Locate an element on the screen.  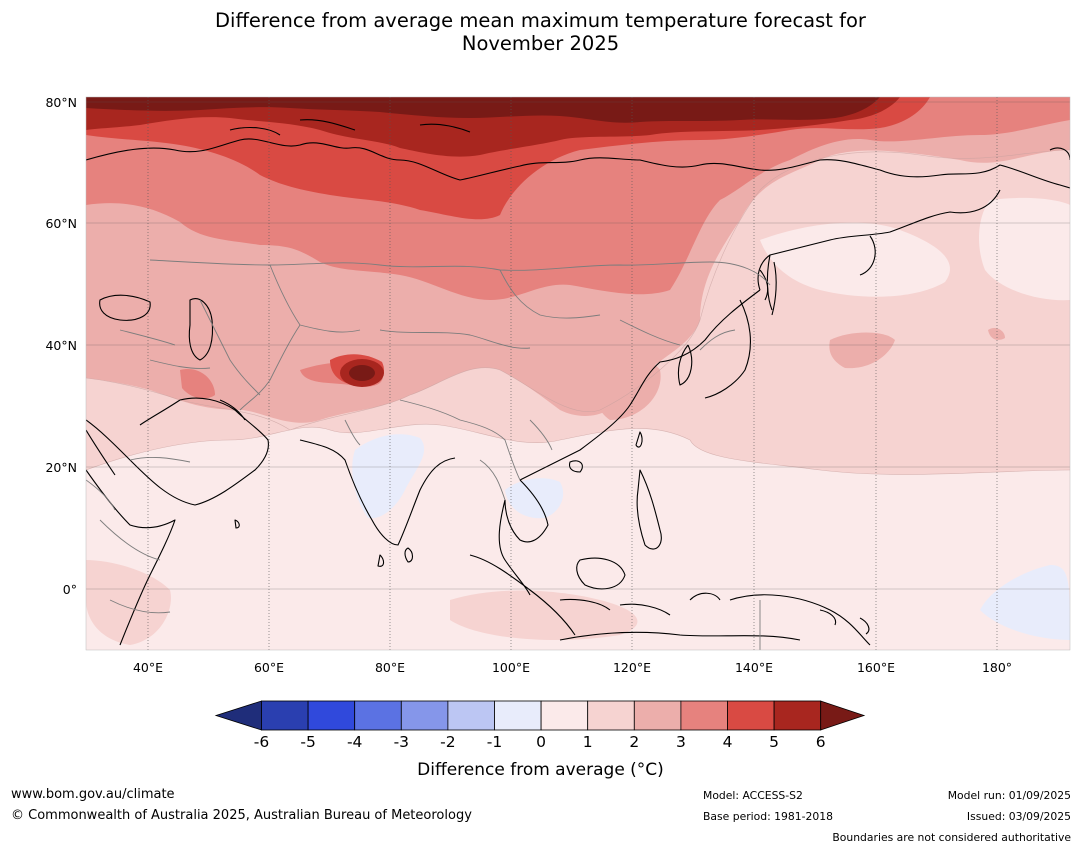
lat-label-60n: 60°N is located at coordinates (61, 223).